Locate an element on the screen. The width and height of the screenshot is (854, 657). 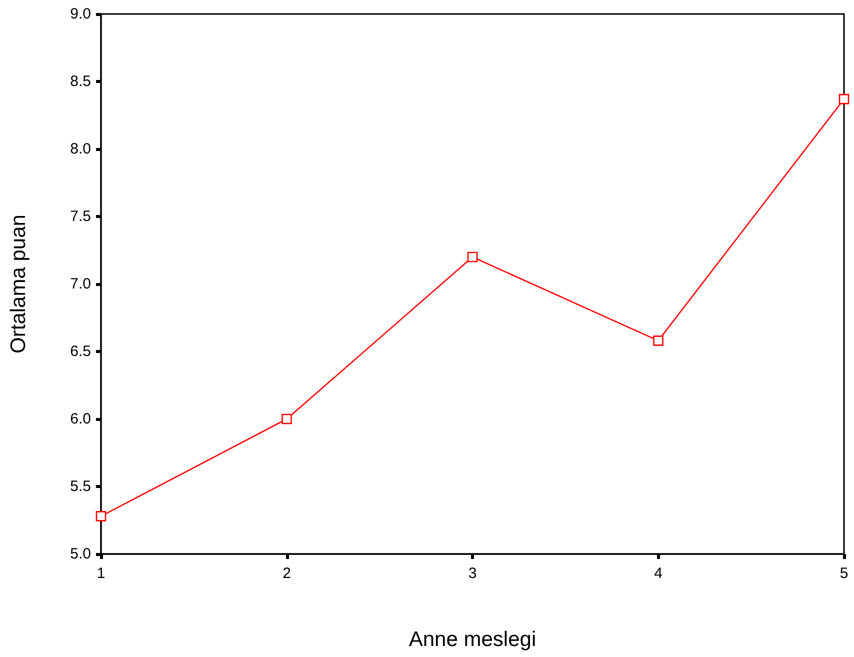
x-tick-label: 2 is located at coordinates (286, 573).